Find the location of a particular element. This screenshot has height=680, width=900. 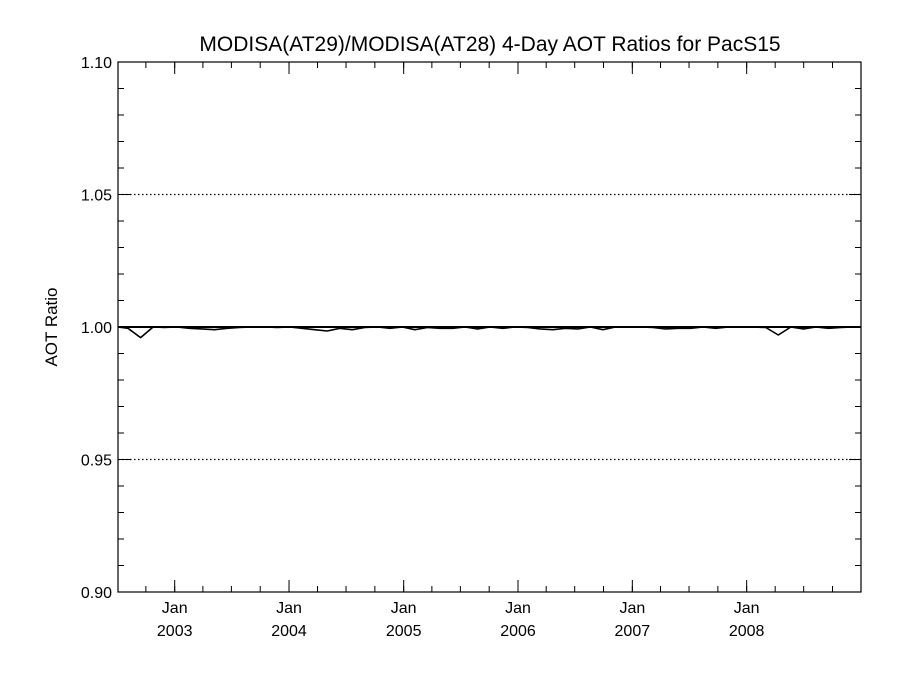

x-tick-label-year: 2006 is located at coordinates (518, 631).